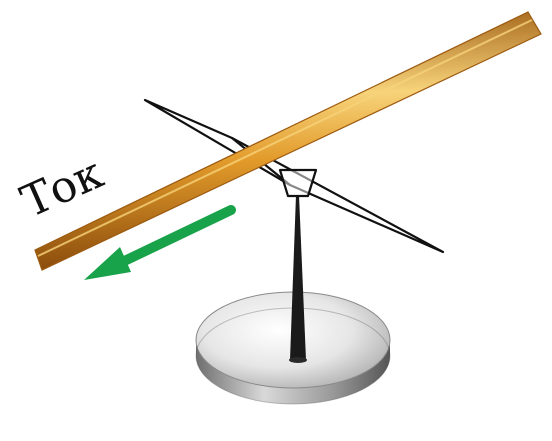  What do you see at coordinates (298, 279) in the screenshot?
I see `compass-stand` at bounding box center [298, 279].